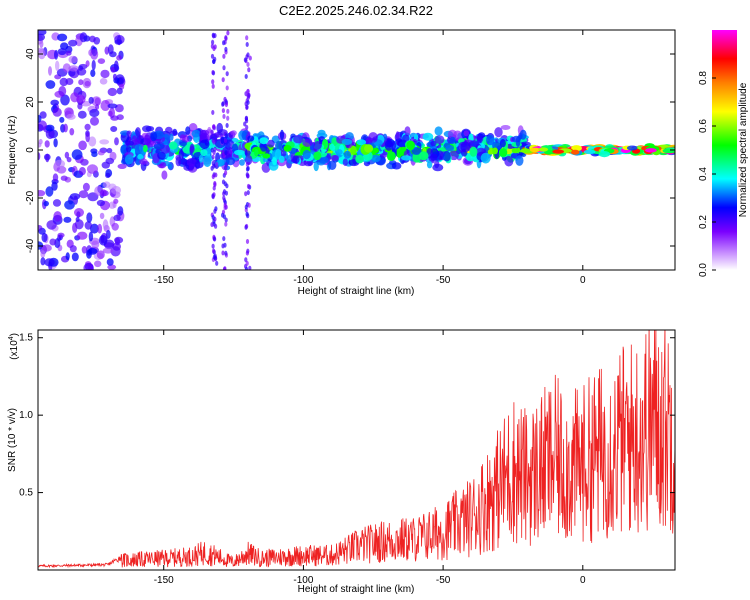 The height and width of the screenshot is (600, 750). What do you see at coordinates (12, 440) in the screenshot?
I see `snr-y-label: SNR (10 * v/v)` at bounding box center [12, 440].